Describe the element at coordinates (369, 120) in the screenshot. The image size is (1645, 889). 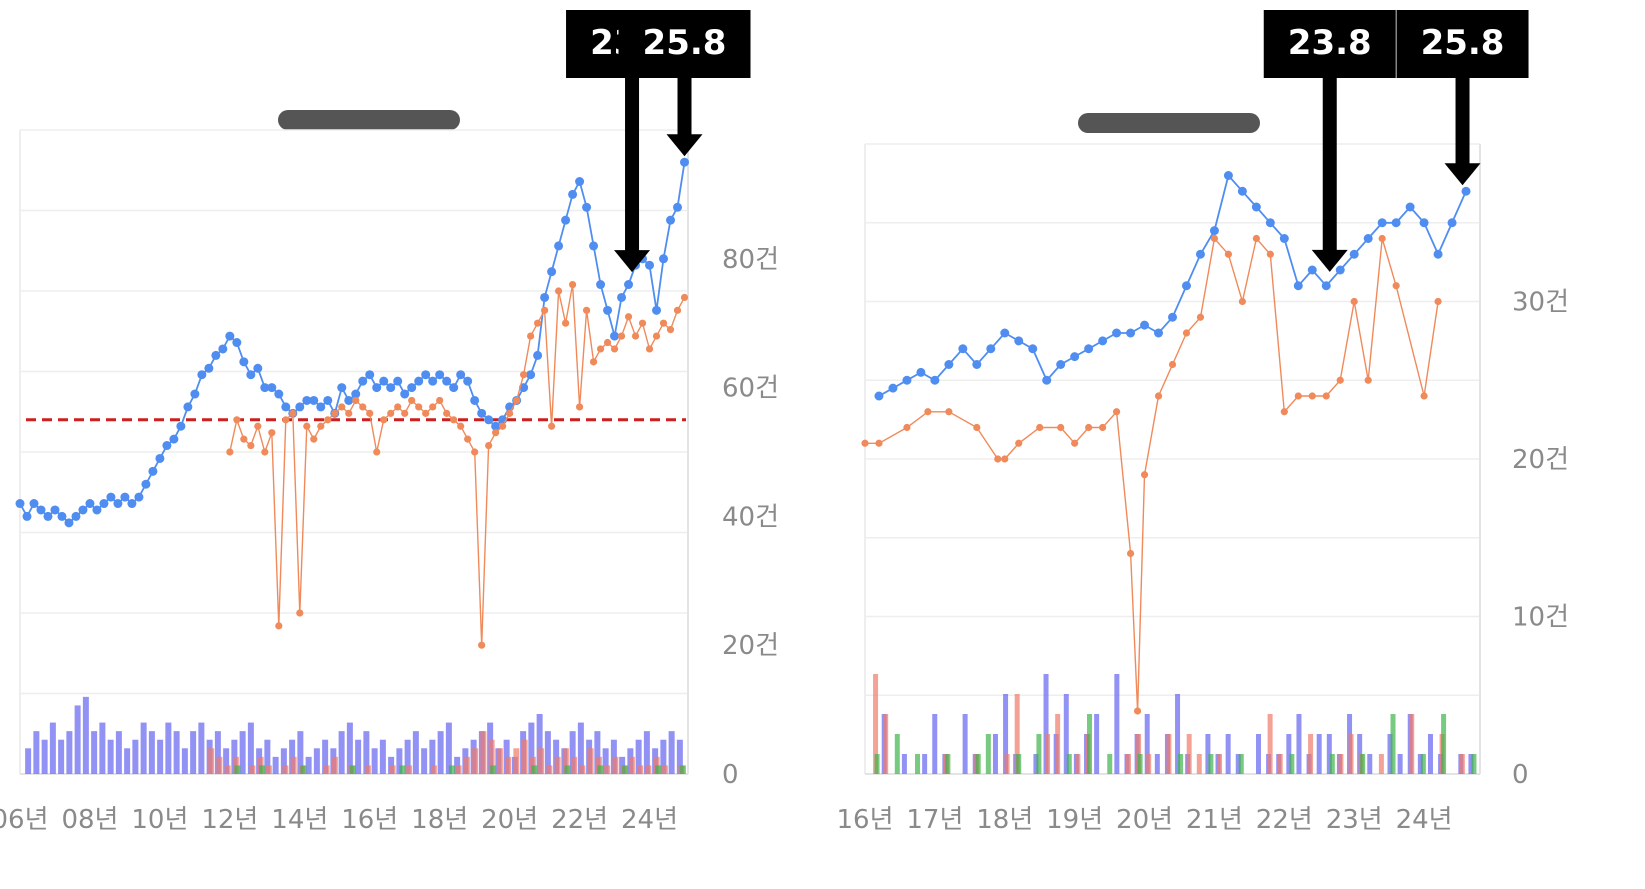
I see `header-pill` at that location.